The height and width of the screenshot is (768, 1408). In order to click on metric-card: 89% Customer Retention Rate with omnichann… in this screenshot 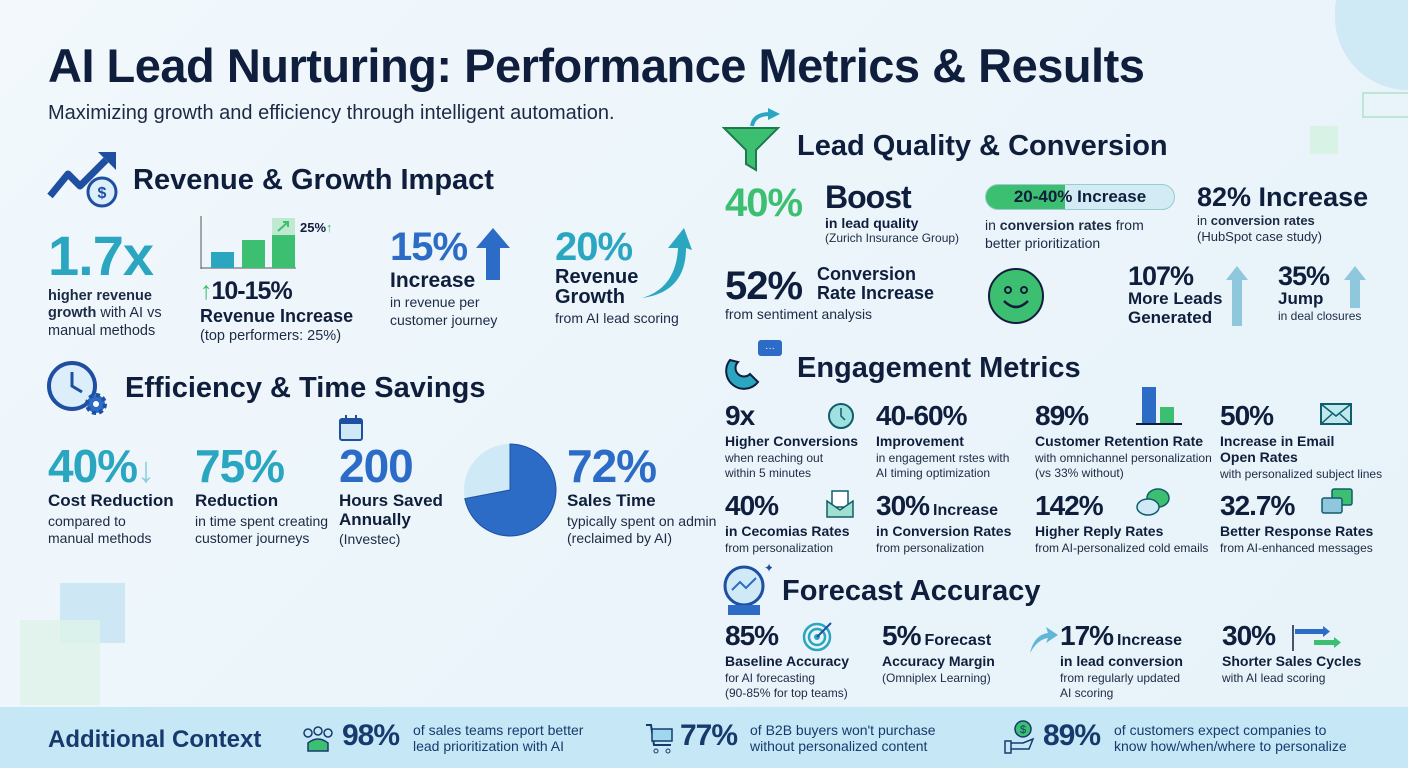, I will do `click(1123, 441)`.